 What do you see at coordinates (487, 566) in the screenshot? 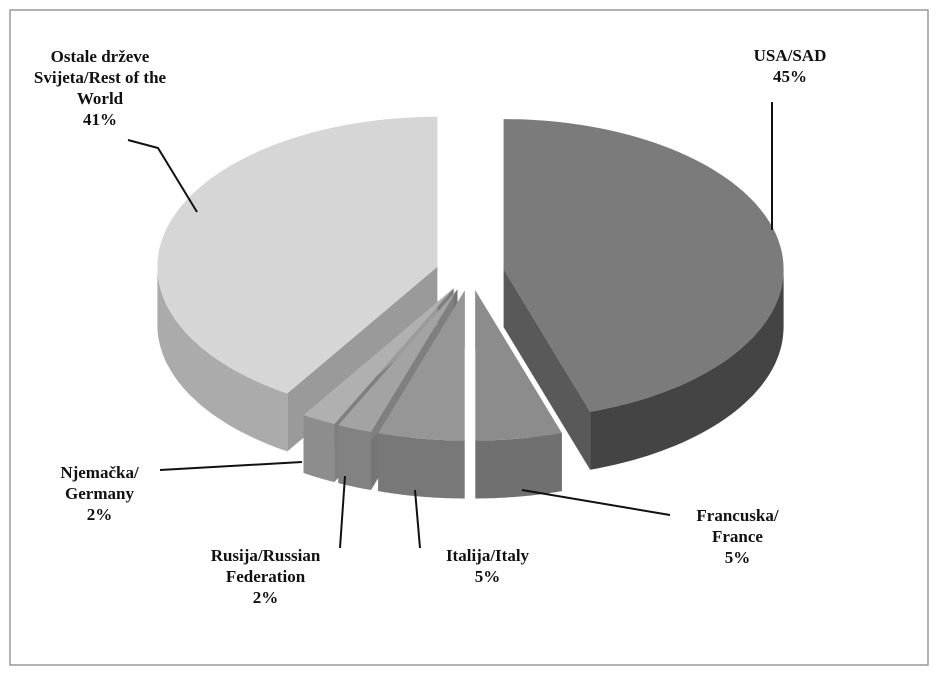
I see `slice-label: Italija/Italy 5%` at bounding box center [487, 566].